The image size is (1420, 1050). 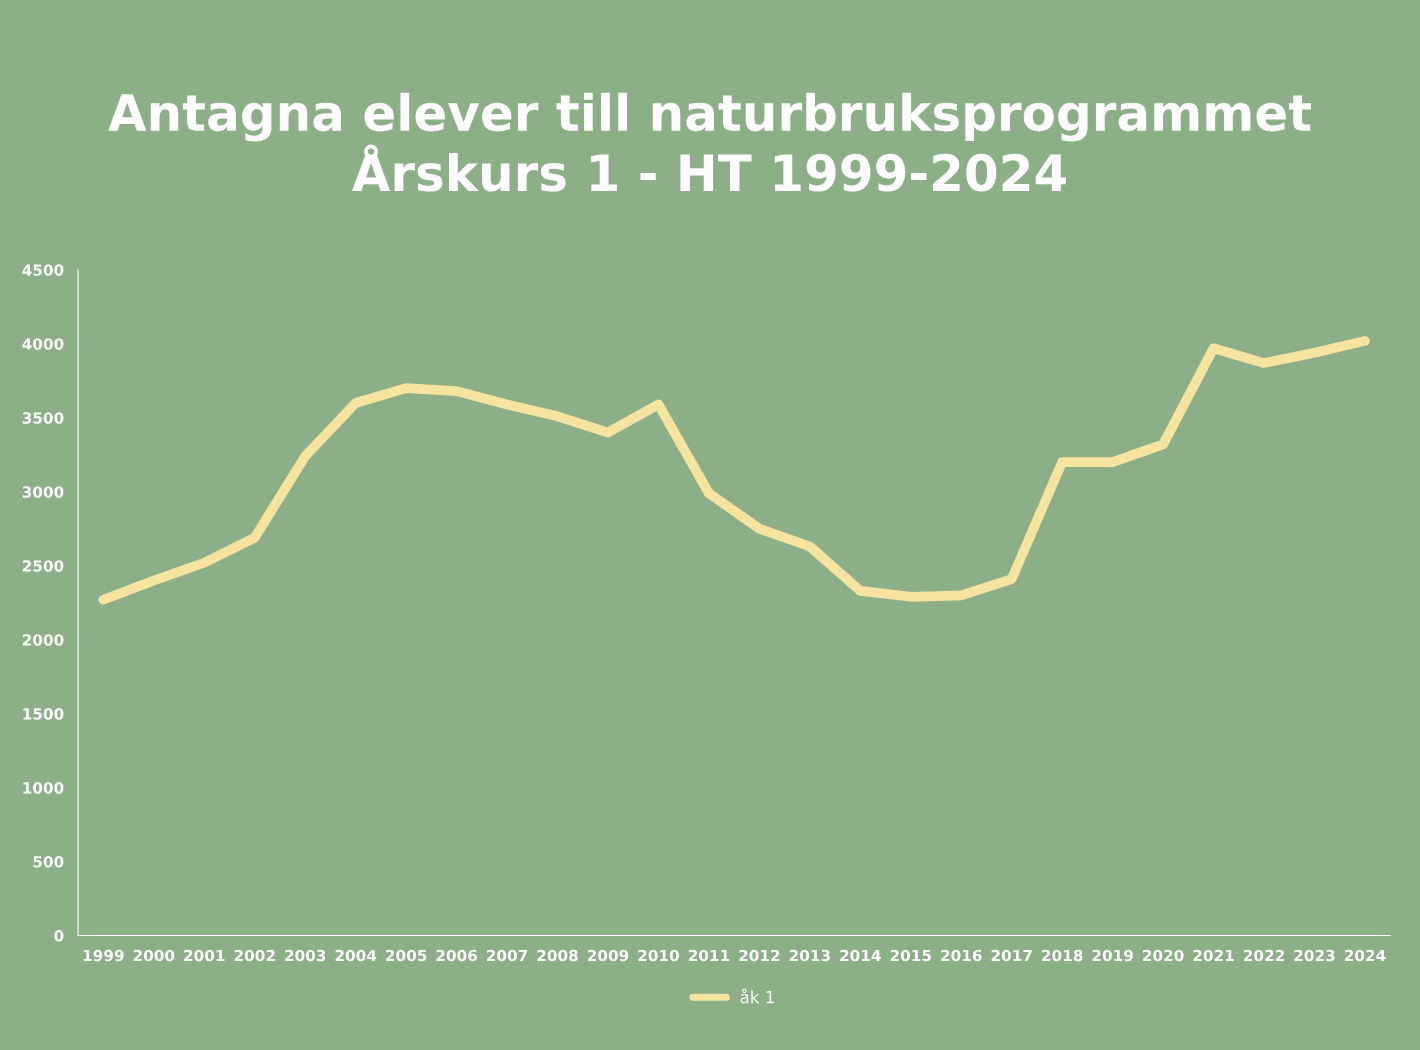 What do you see at coordinates (809, 955) in the screenshot?
I see `x-tick-label: 2013` at bounding box center [809, 955].